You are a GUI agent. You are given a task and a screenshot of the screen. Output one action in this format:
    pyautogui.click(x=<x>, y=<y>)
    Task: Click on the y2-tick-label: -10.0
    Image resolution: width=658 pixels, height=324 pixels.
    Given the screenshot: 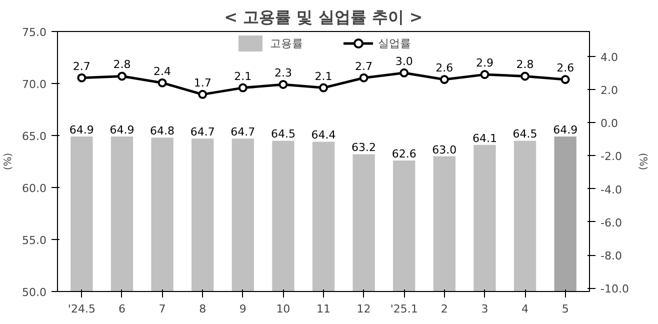 What is the action you would take?
    pyautogui.click(x=614, y=289)
    